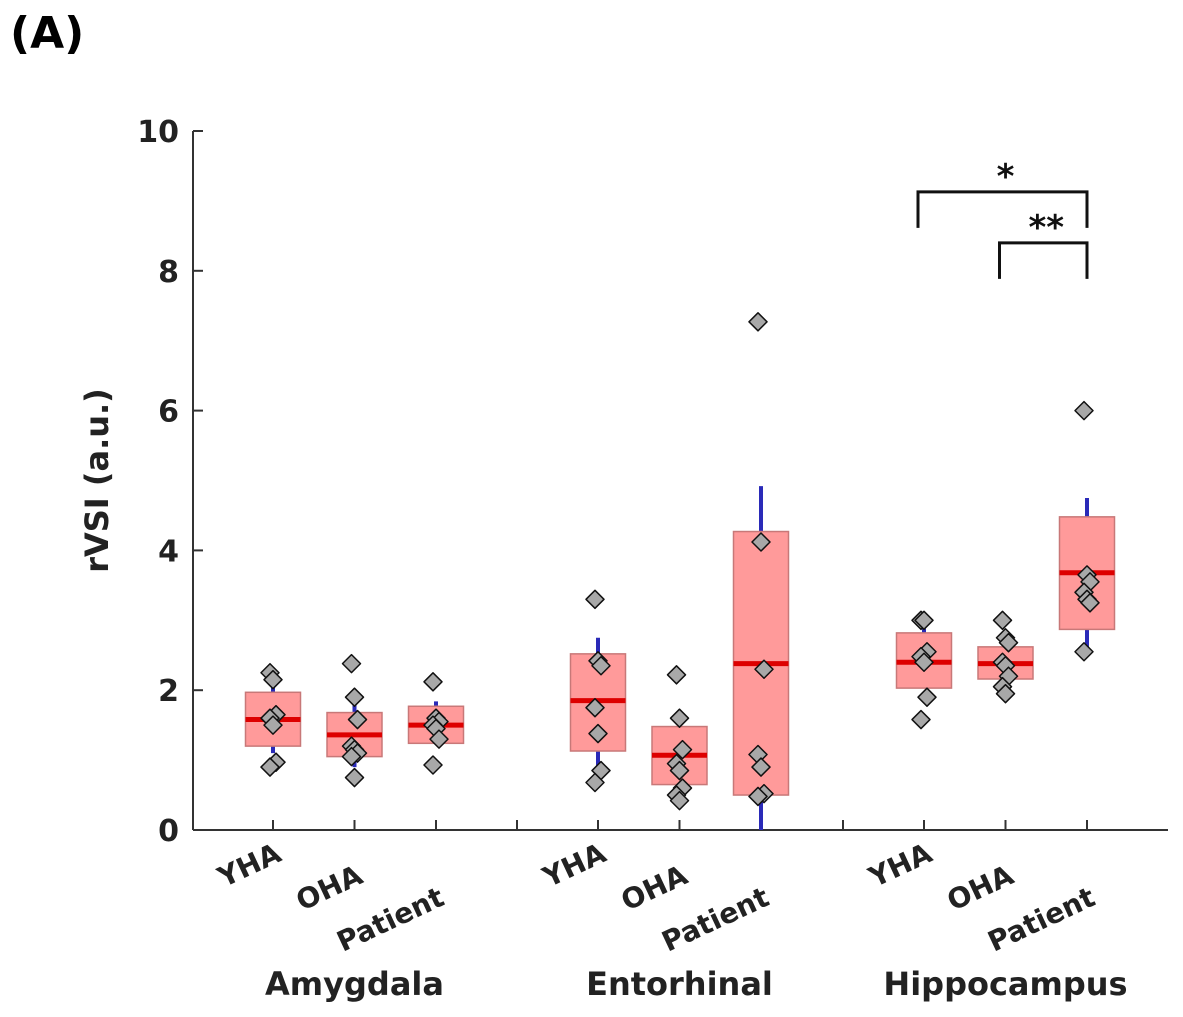 The image size is (1183, 1017). Describe the element at coordinates (97, 480) in the screenshot. I see `y-axis-label: rVSI (a.u.)` at that location.